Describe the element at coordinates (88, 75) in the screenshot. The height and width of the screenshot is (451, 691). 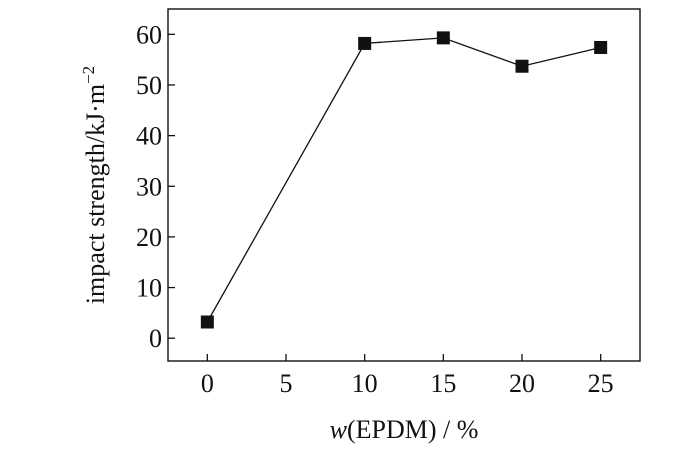
I see `y-axis-title-superscript: −2` at that location.